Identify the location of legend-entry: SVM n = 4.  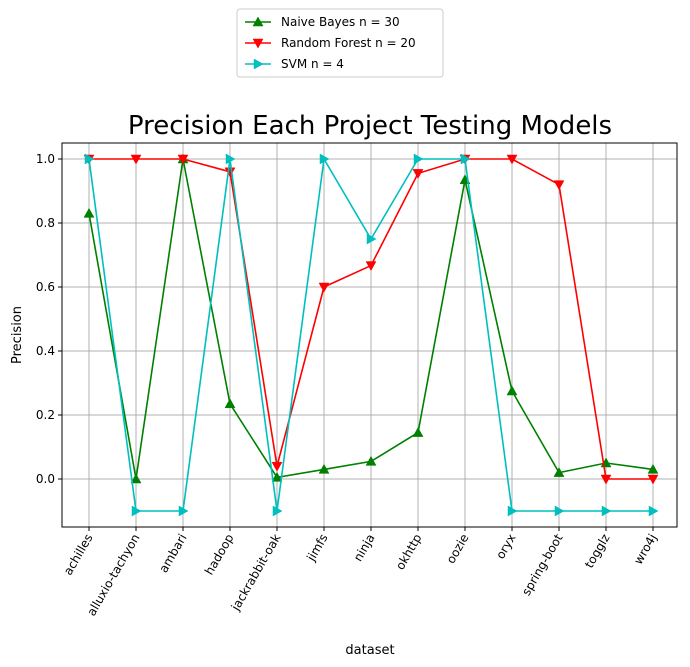
(294, 64).